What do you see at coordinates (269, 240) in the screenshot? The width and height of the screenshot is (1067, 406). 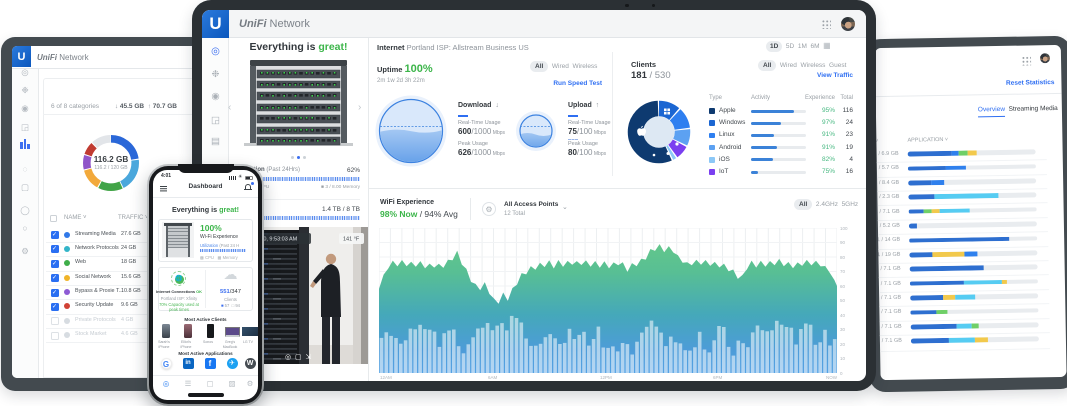 I see `svg-text: R: 2/25/20, 9:53:03 AM` at bounding box center [269, 240].